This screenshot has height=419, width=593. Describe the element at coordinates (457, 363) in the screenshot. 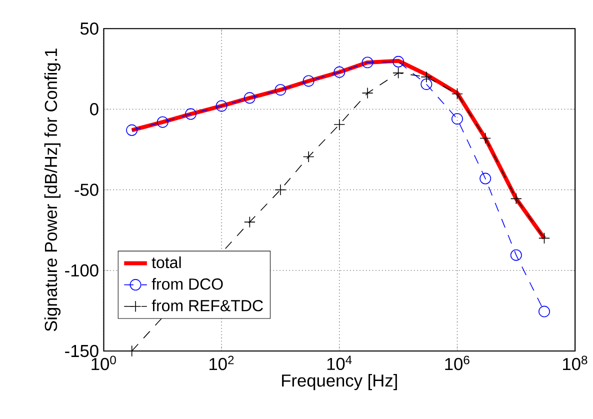

I see `x-tick-label: 10$^{6}$` at that location.